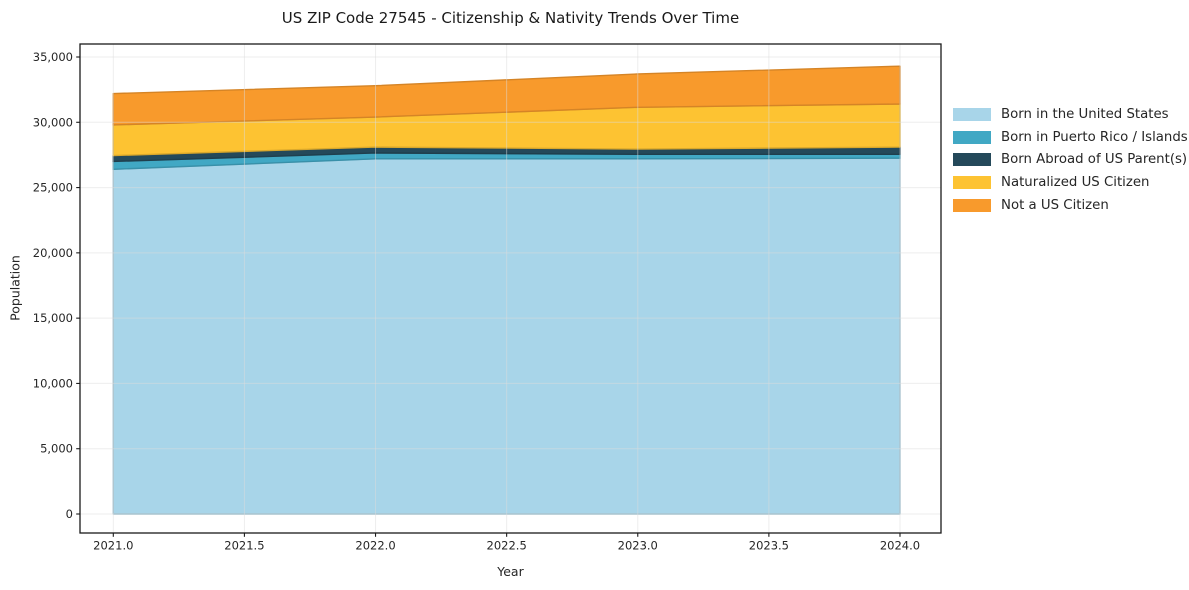 The height and width of the screenshot is (590, 1189). I want to click on x-tick-label: 2024.0, so click(900, 546).